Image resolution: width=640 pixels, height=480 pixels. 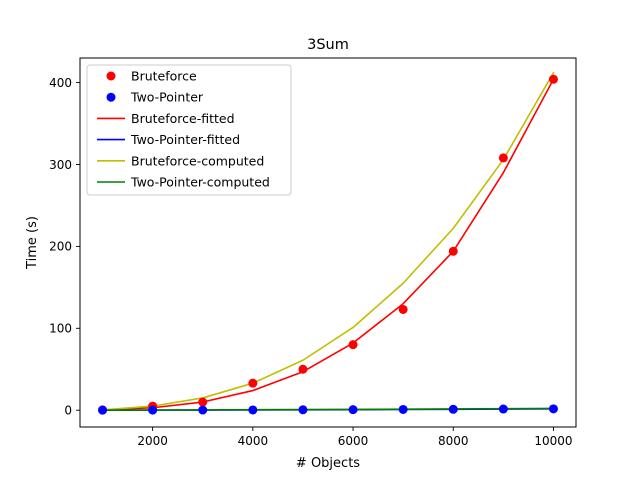 I want to click on x-axis-label: # Objects, so click(x=328, y=463).